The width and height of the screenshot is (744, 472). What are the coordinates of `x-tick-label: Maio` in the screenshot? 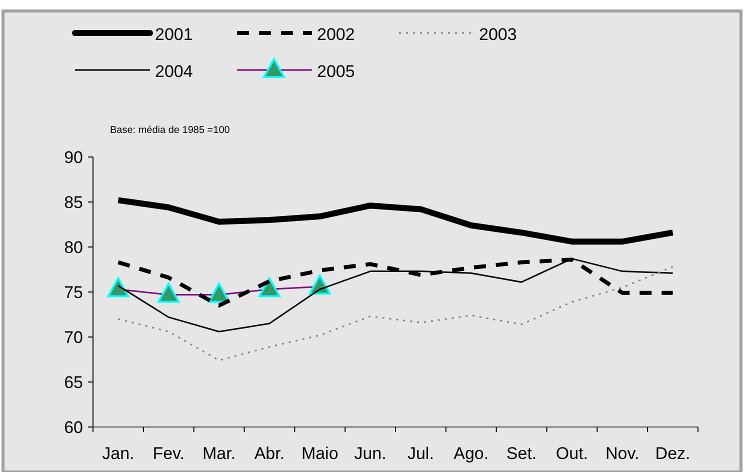 It's located at (319, 453).